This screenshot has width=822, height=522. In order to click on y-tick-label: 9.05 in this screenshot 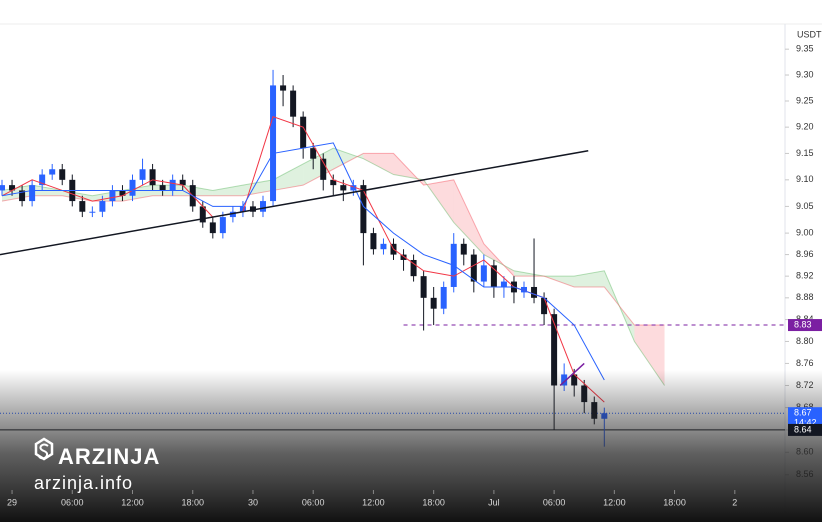, I will do `click(805, 206)`.